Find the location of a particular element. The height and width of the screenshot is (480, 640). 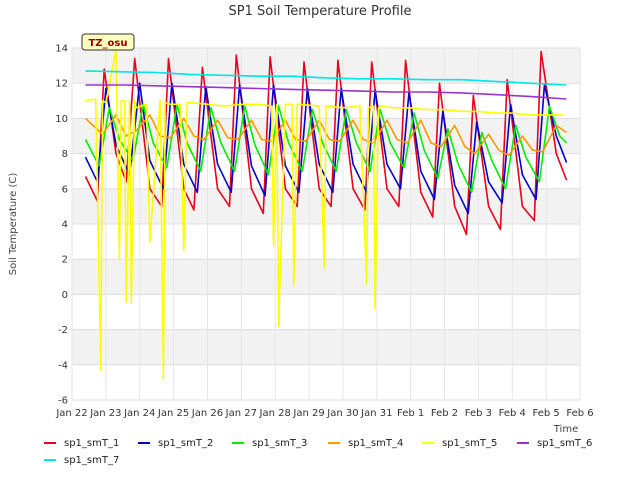

x-tick-label: Feb 5 is located at coordinates (546, 413).